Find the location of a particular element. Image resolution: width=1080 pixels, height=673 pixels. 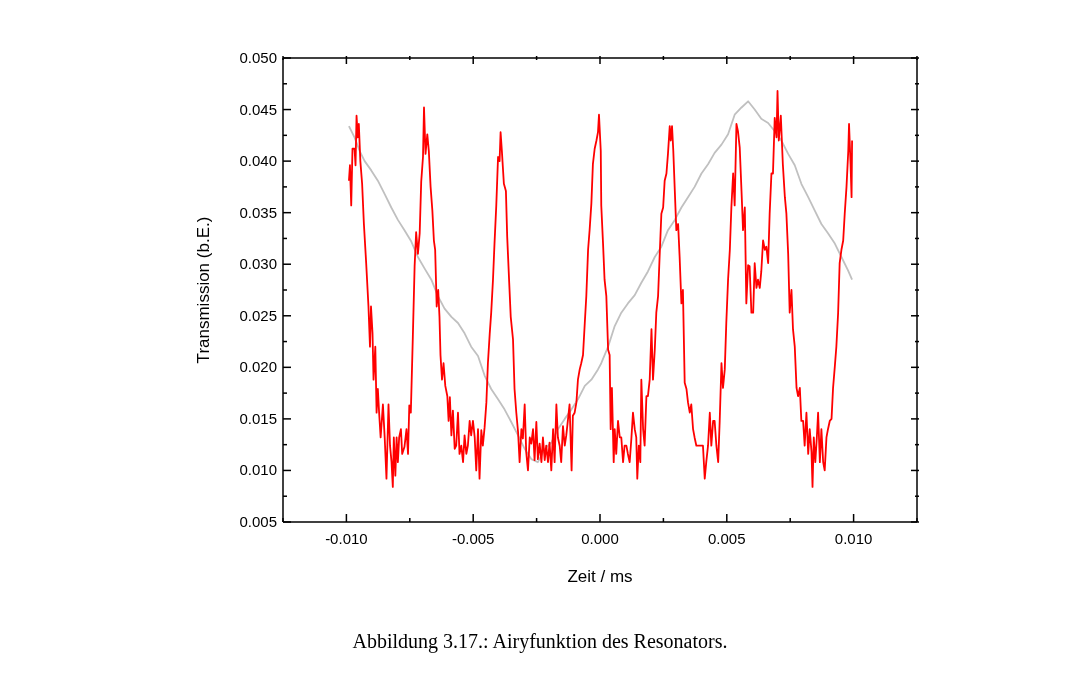

x-tick-label: 0.005 is located at coordinates (727, 538).